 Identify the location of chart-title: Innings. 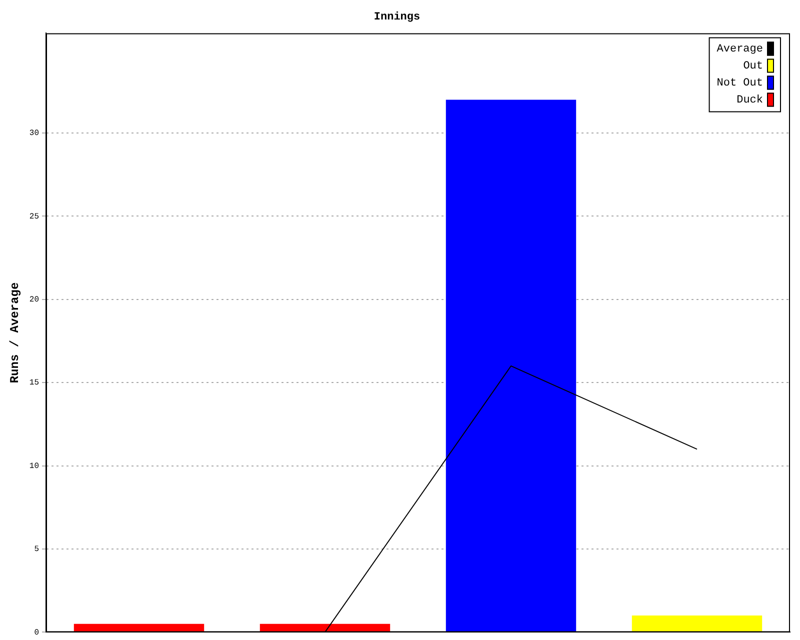
(397, 17).